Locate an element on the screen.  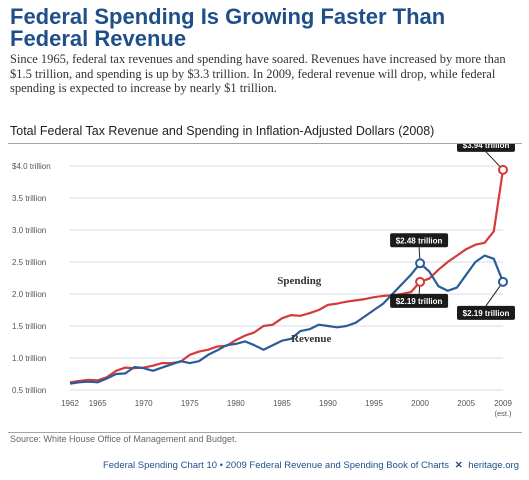
y-tick-label: 3.0 trillion is located at coordinates (29, 230).